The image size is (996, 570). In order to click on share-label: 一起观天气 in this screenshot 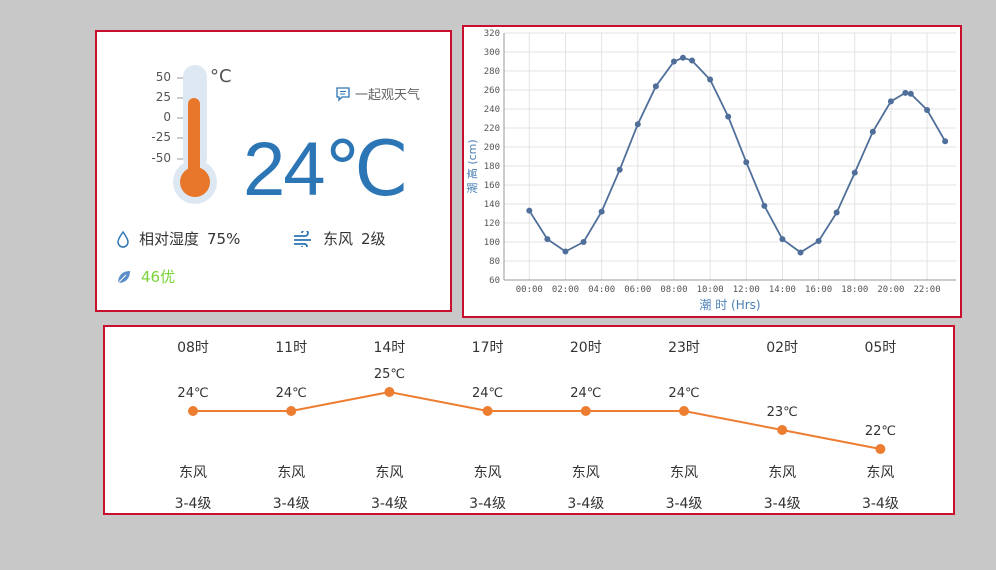, I will do `click(388, 95)`.